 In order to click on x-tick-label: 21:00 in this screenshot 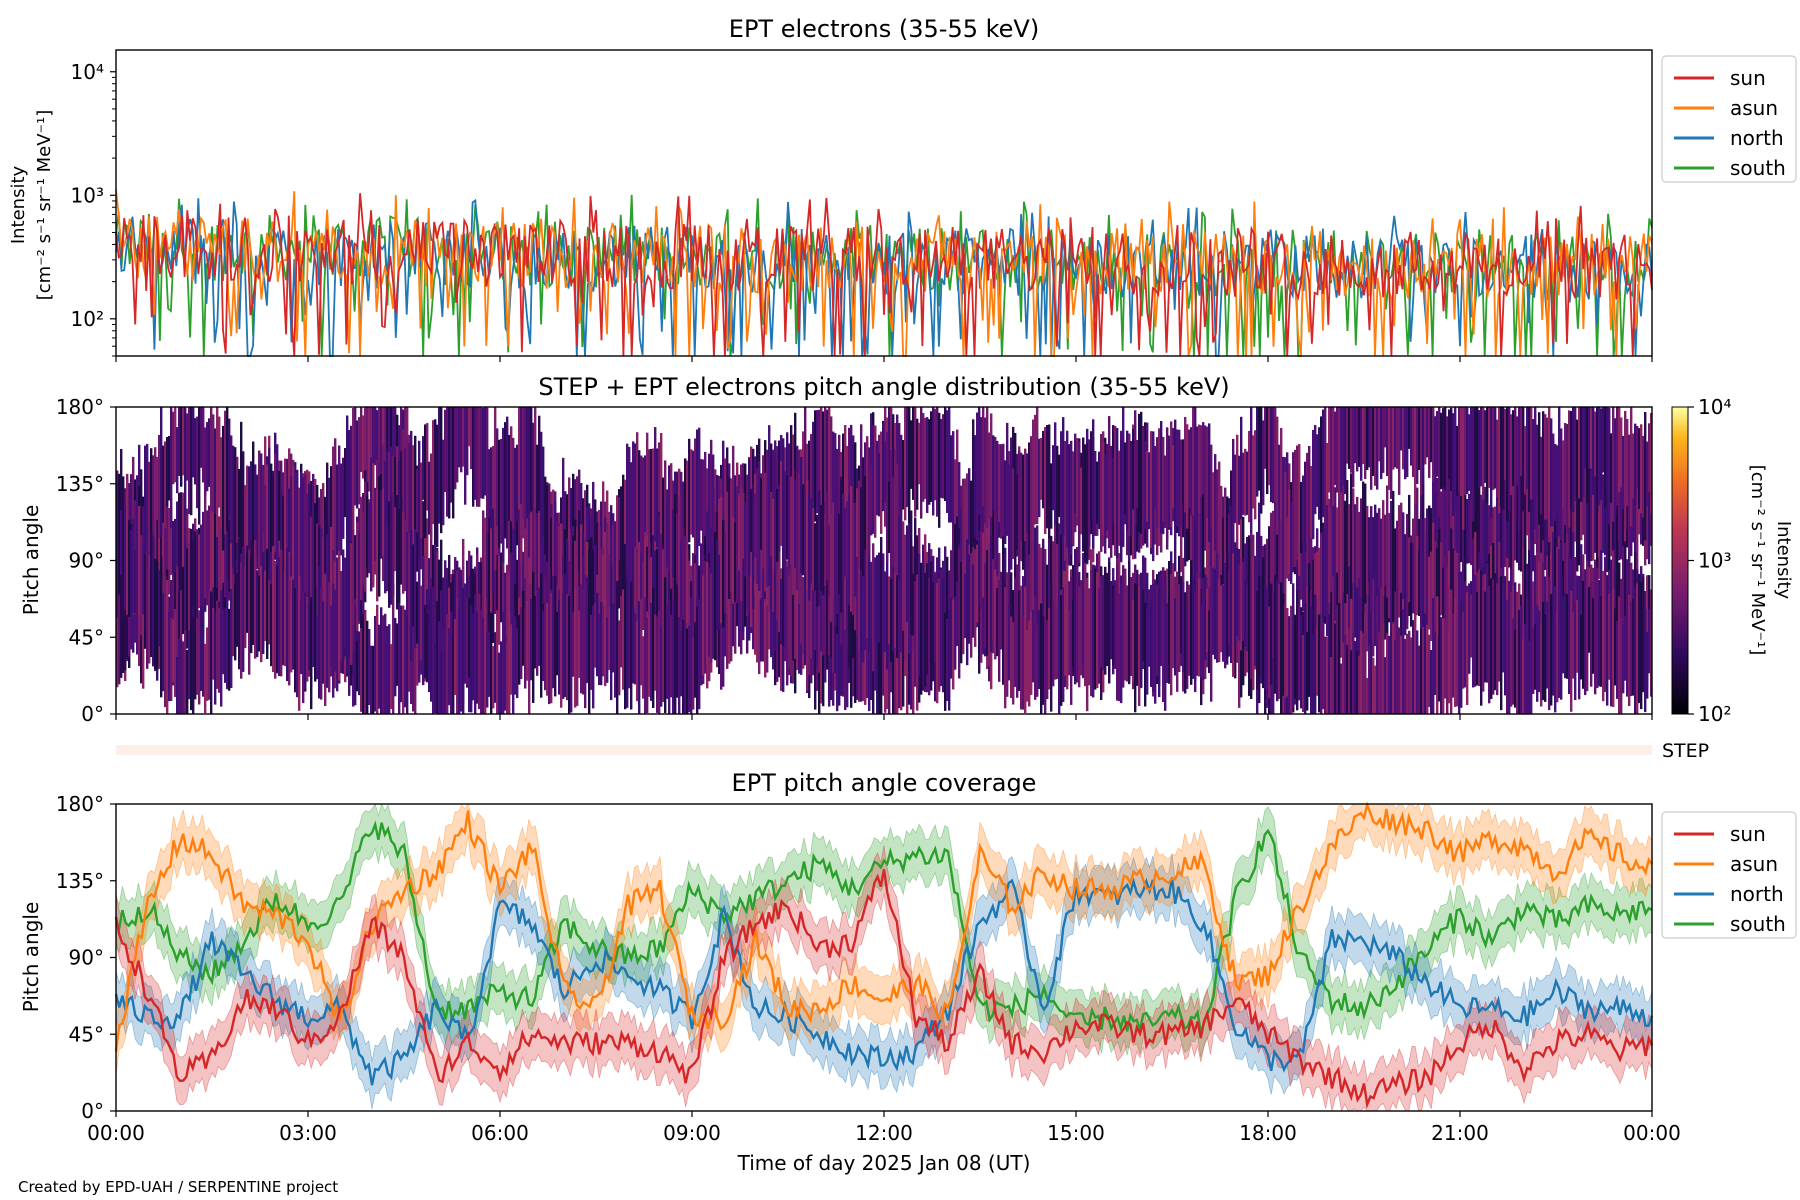, I will do `click(1460, 1133)`.